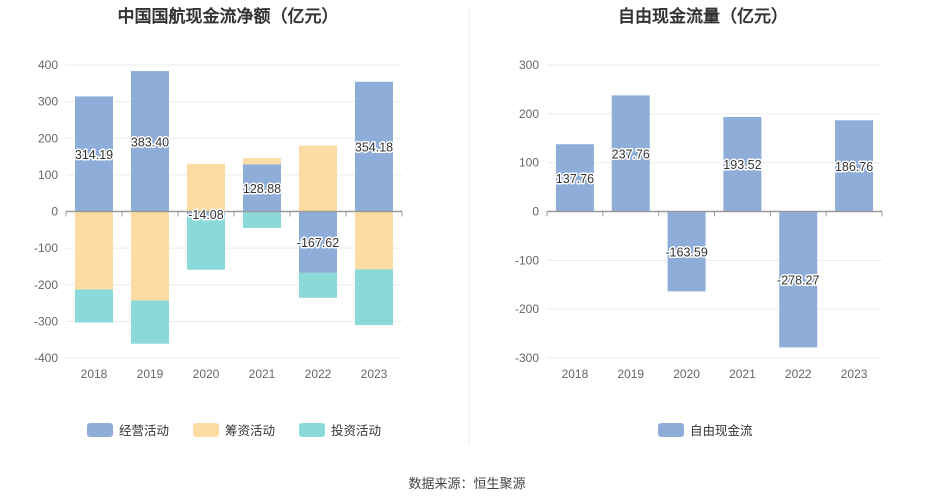  I want to click on fcf-bar-2022-s0, so click(798, 279).